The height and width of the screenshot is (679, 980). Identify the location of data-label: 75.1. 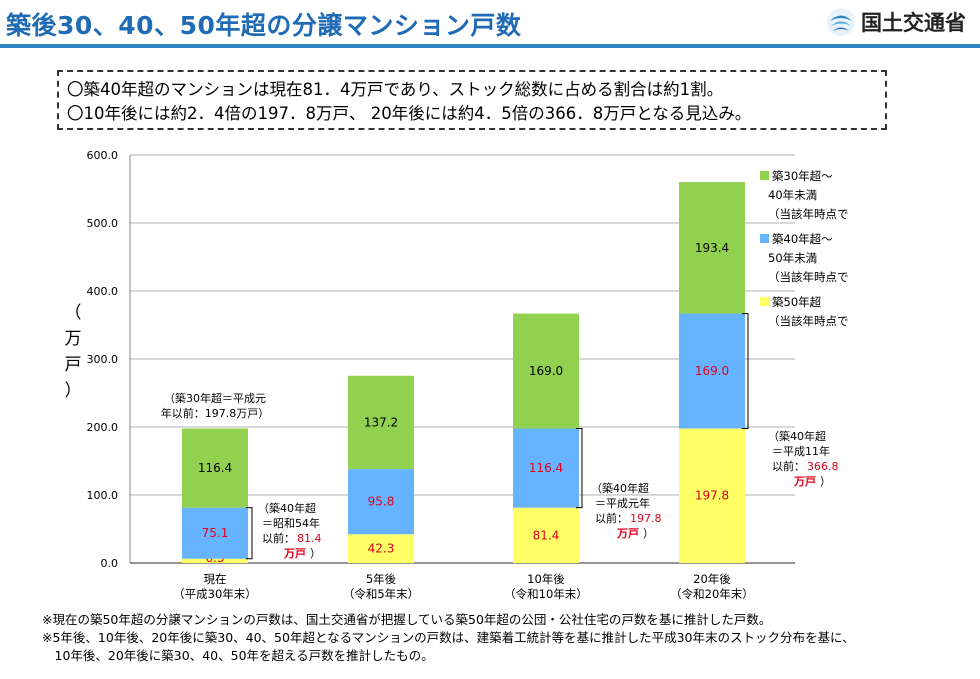
(215, 533).